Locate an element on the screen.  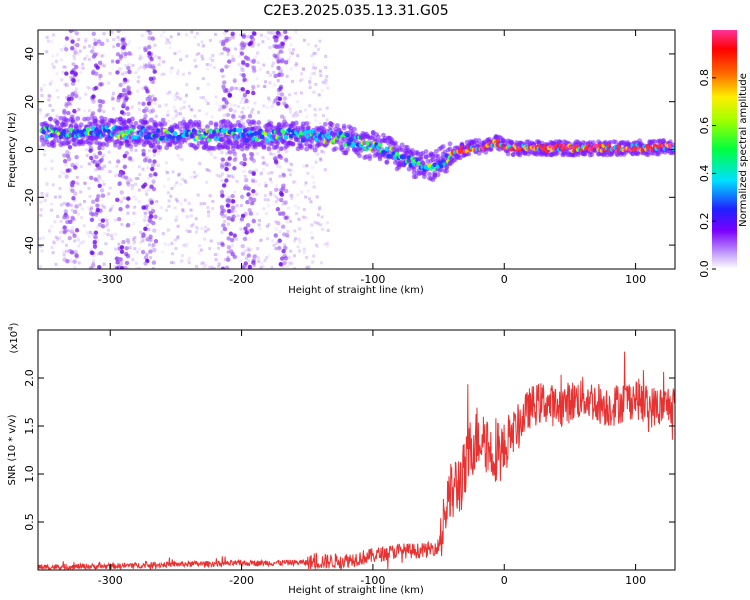
colorbar-ticks: 0.00.20.40.60.8 is located at coordinates (707, 173).